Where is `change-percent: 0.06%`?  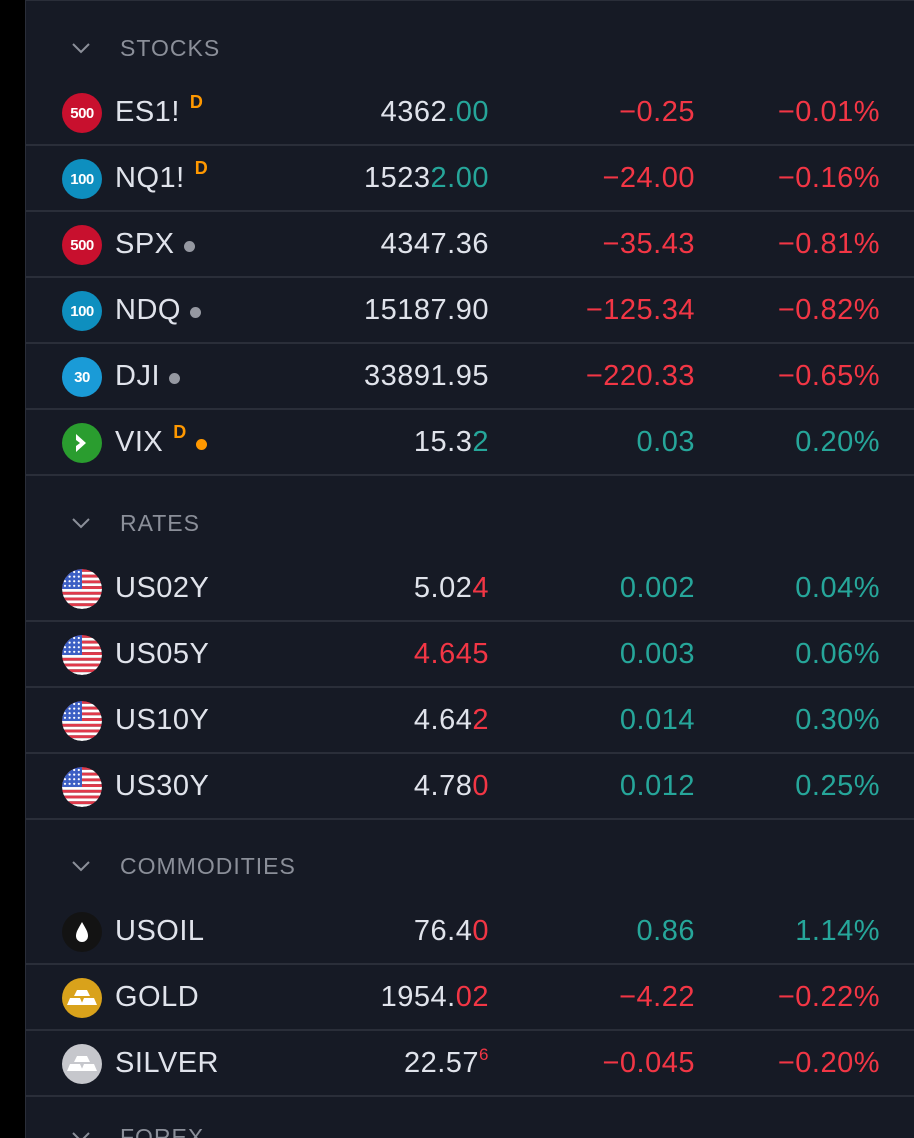 change-percent: 0.06% is located at coordinates (837, 654).